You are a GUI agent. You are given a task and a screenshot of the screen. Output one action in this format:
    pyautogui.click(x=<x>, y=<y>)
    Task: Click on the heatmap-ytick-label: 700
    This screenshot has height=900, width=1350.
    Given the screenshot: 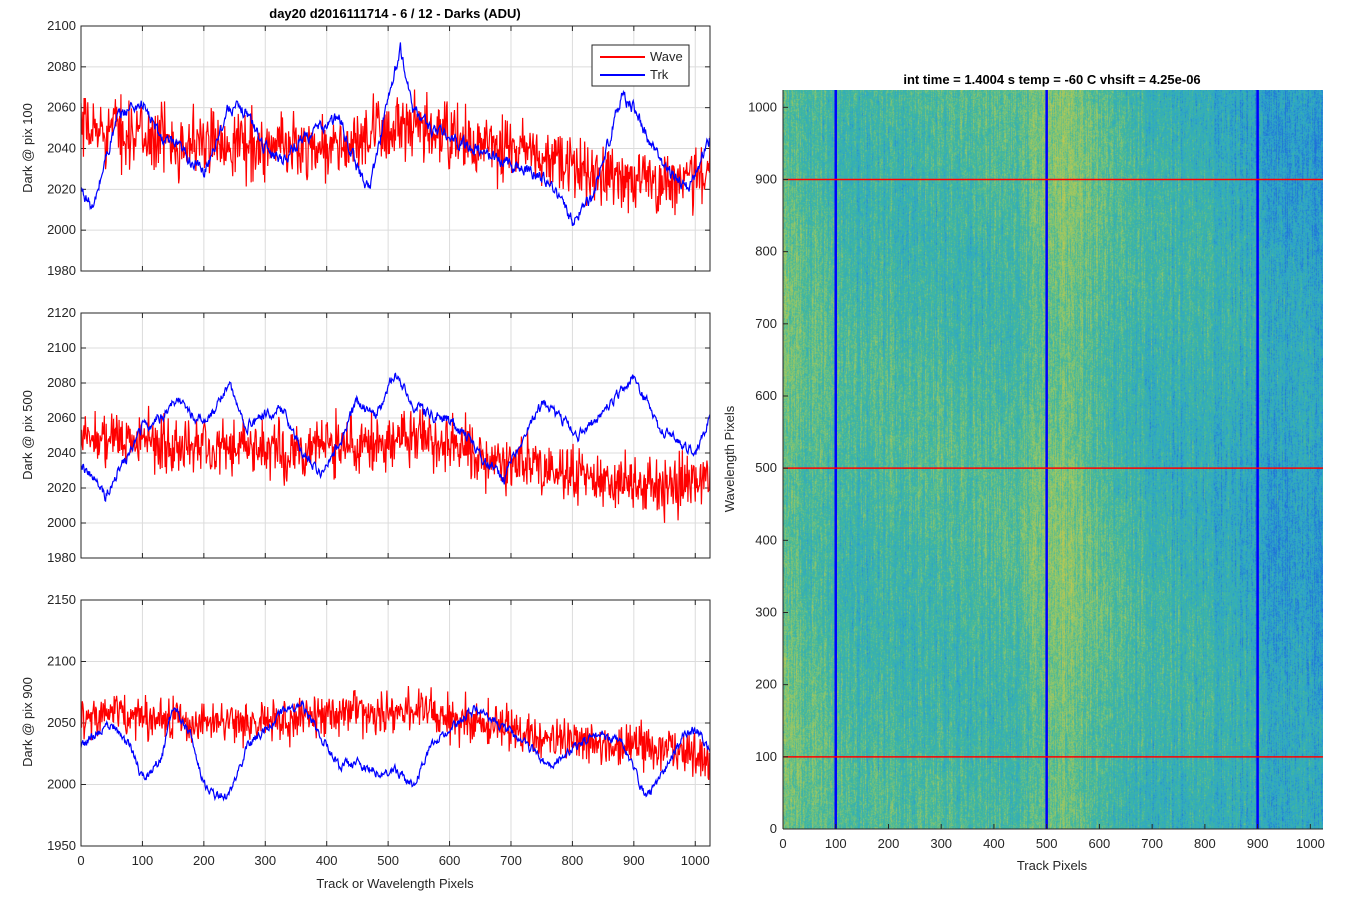 What is the action you would take?
    pyautogui.click(x=766, y=323)
    